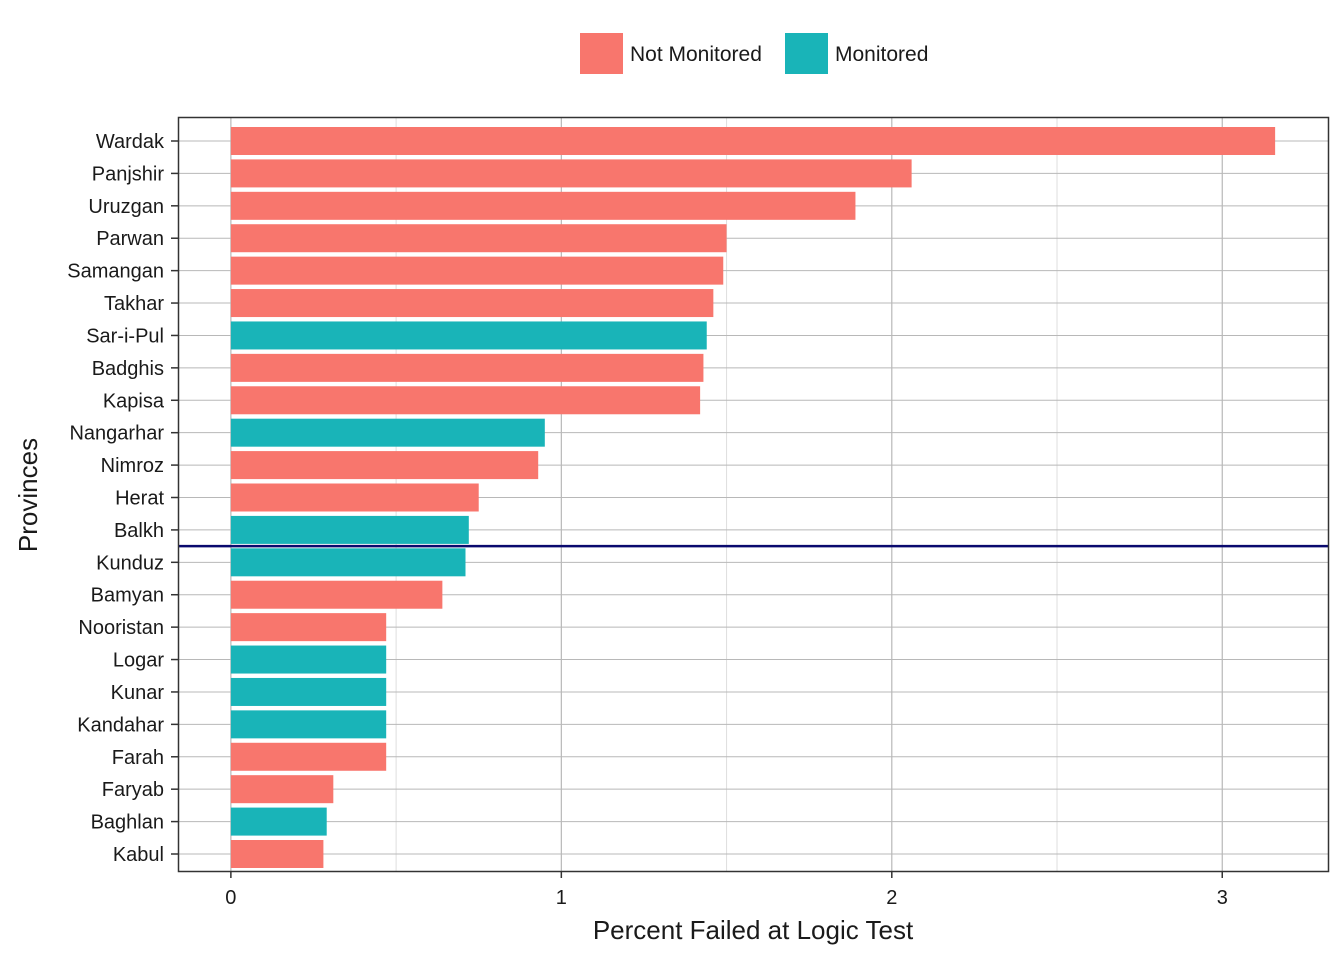 This screenshot has height=960, width=1344. I want to click on bar-samangan, so click(477, 270).